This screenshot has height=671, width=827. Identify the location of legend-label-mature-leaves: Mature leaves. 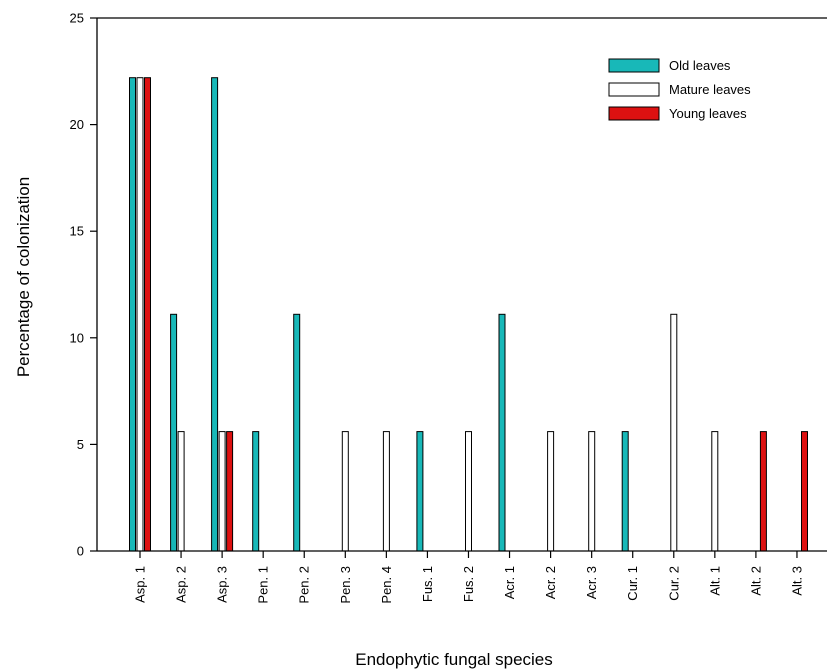
(710, 89).